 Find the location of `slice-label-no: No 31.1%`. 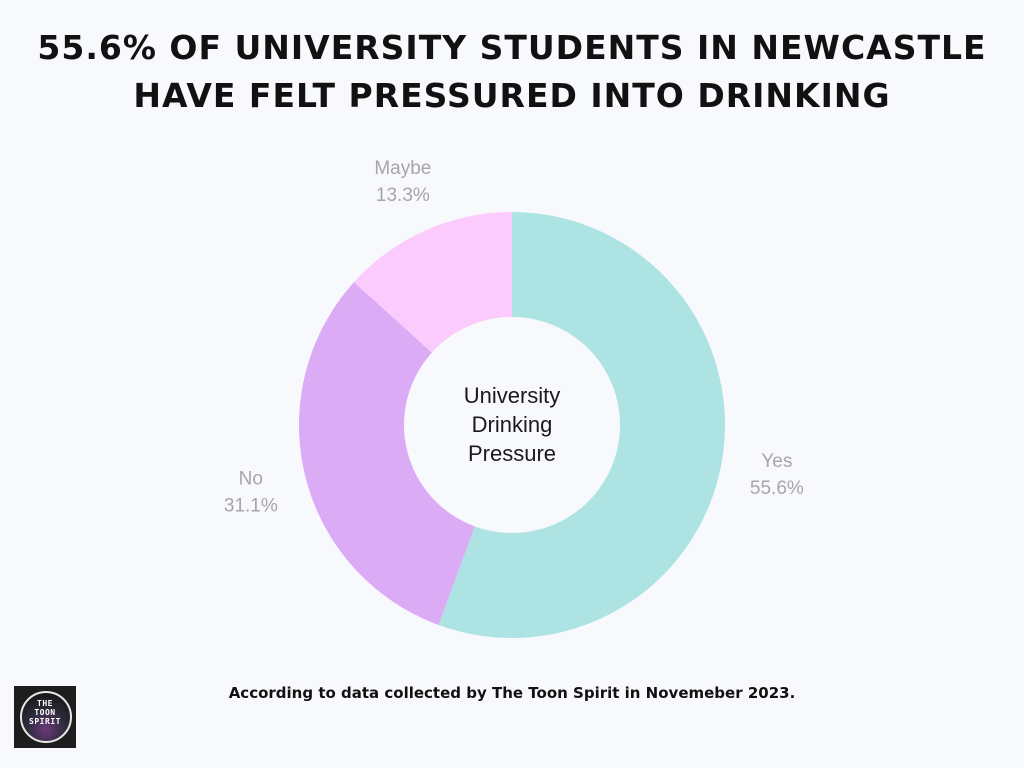

slice-label-no: No 31.1% is located at coordinates (251, 492).